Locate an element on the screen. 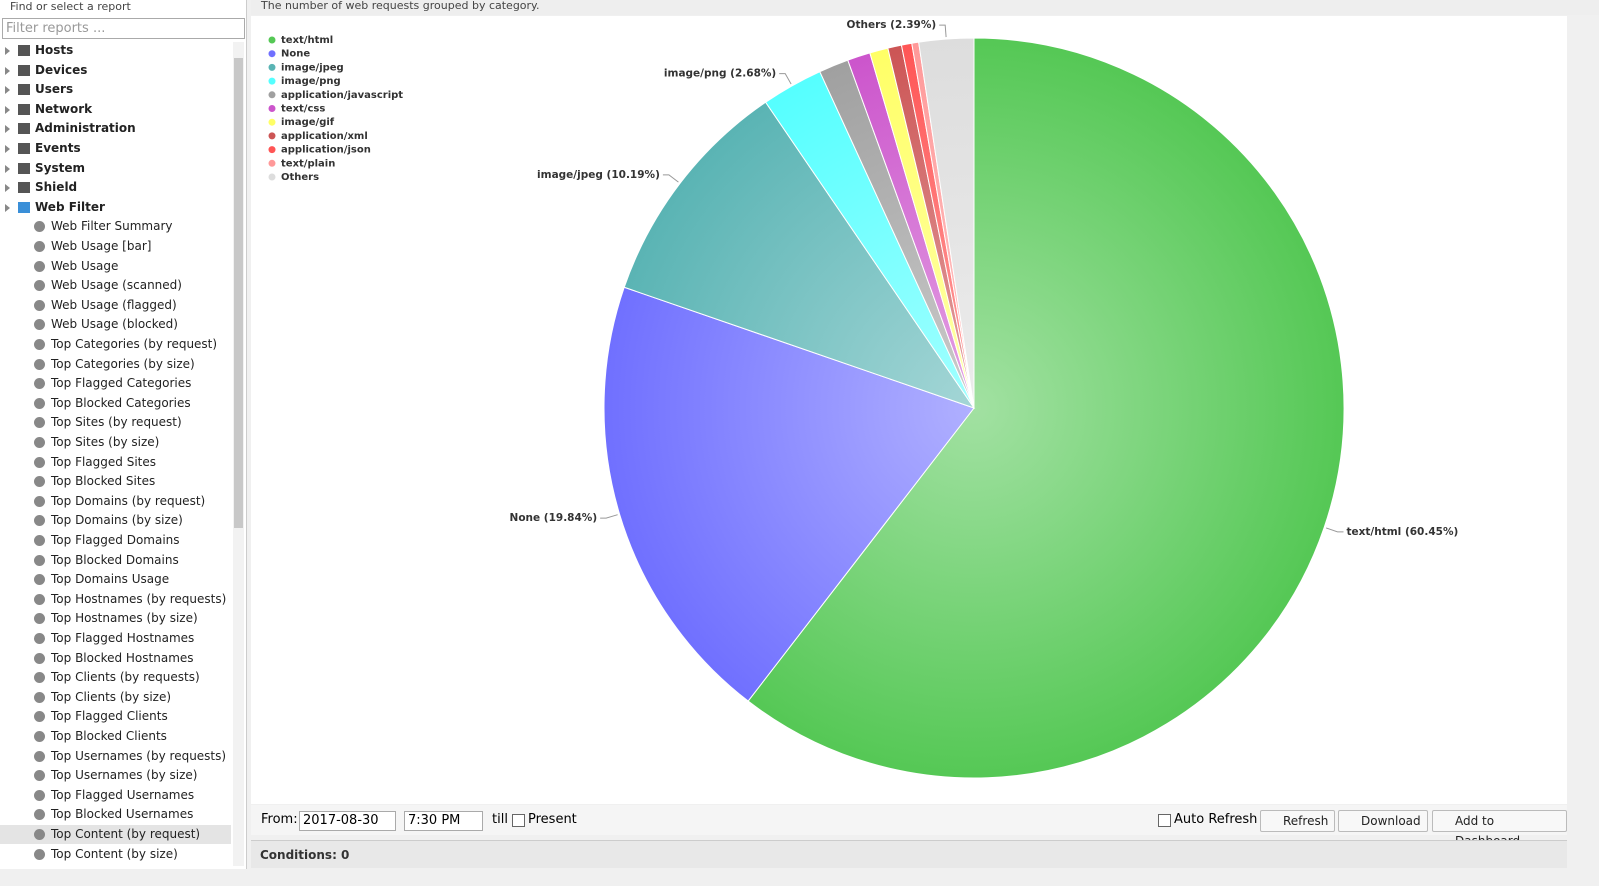 This screenshot has height=886, width=1599. report-label: Top Categories (by request) is located at coordinates (134, 344).